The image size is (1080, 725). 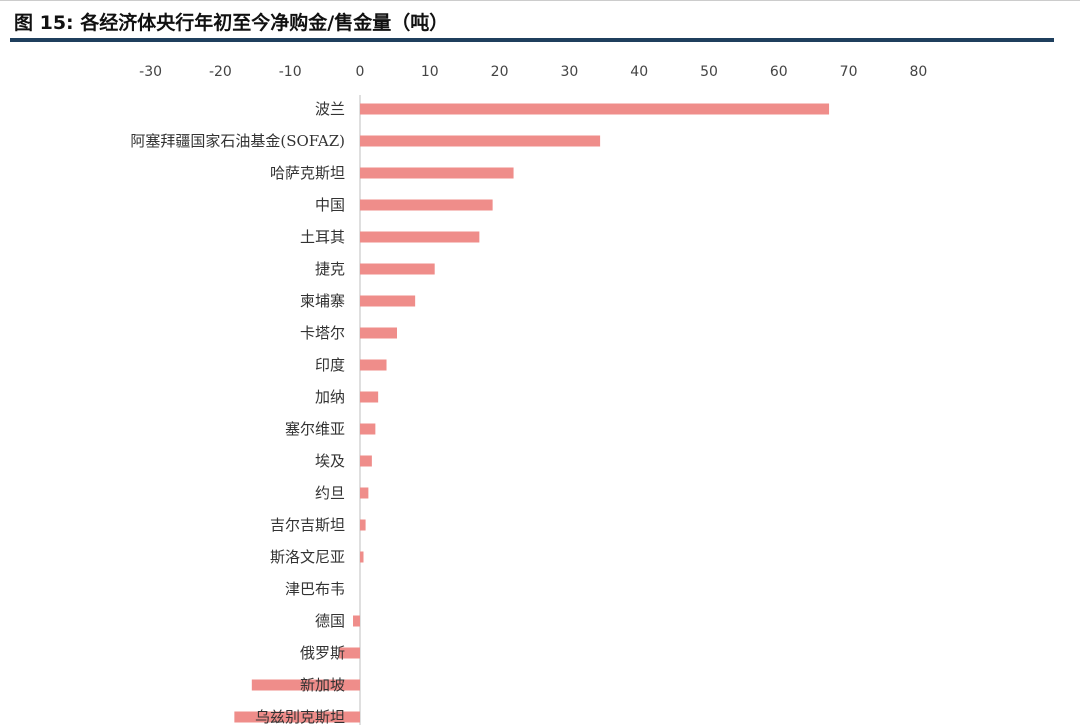 I want to click on category-label: 阿塞拜疆国家石油基金(SOFAZ), so click(x=237, y=141).